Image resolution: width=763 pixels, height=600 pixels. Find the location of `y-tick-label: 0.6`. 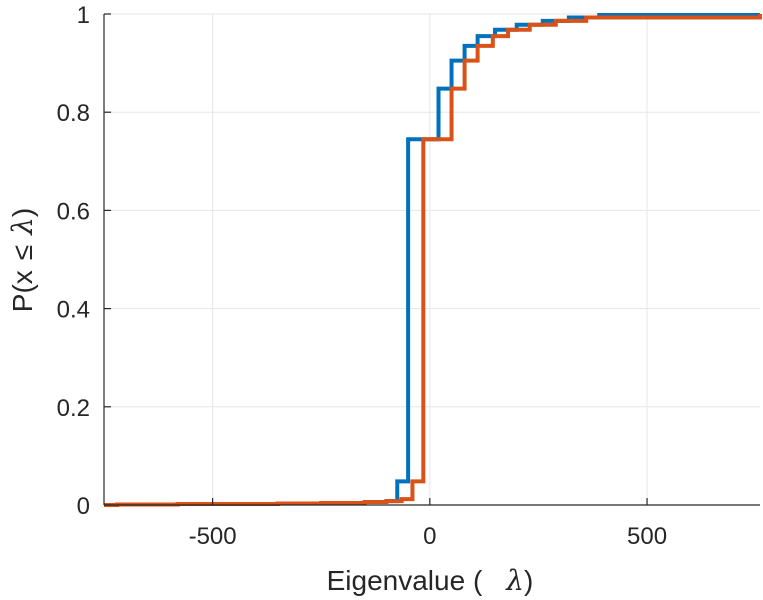

y-tick-label: 0.6 is located at coordinates (73, 211).